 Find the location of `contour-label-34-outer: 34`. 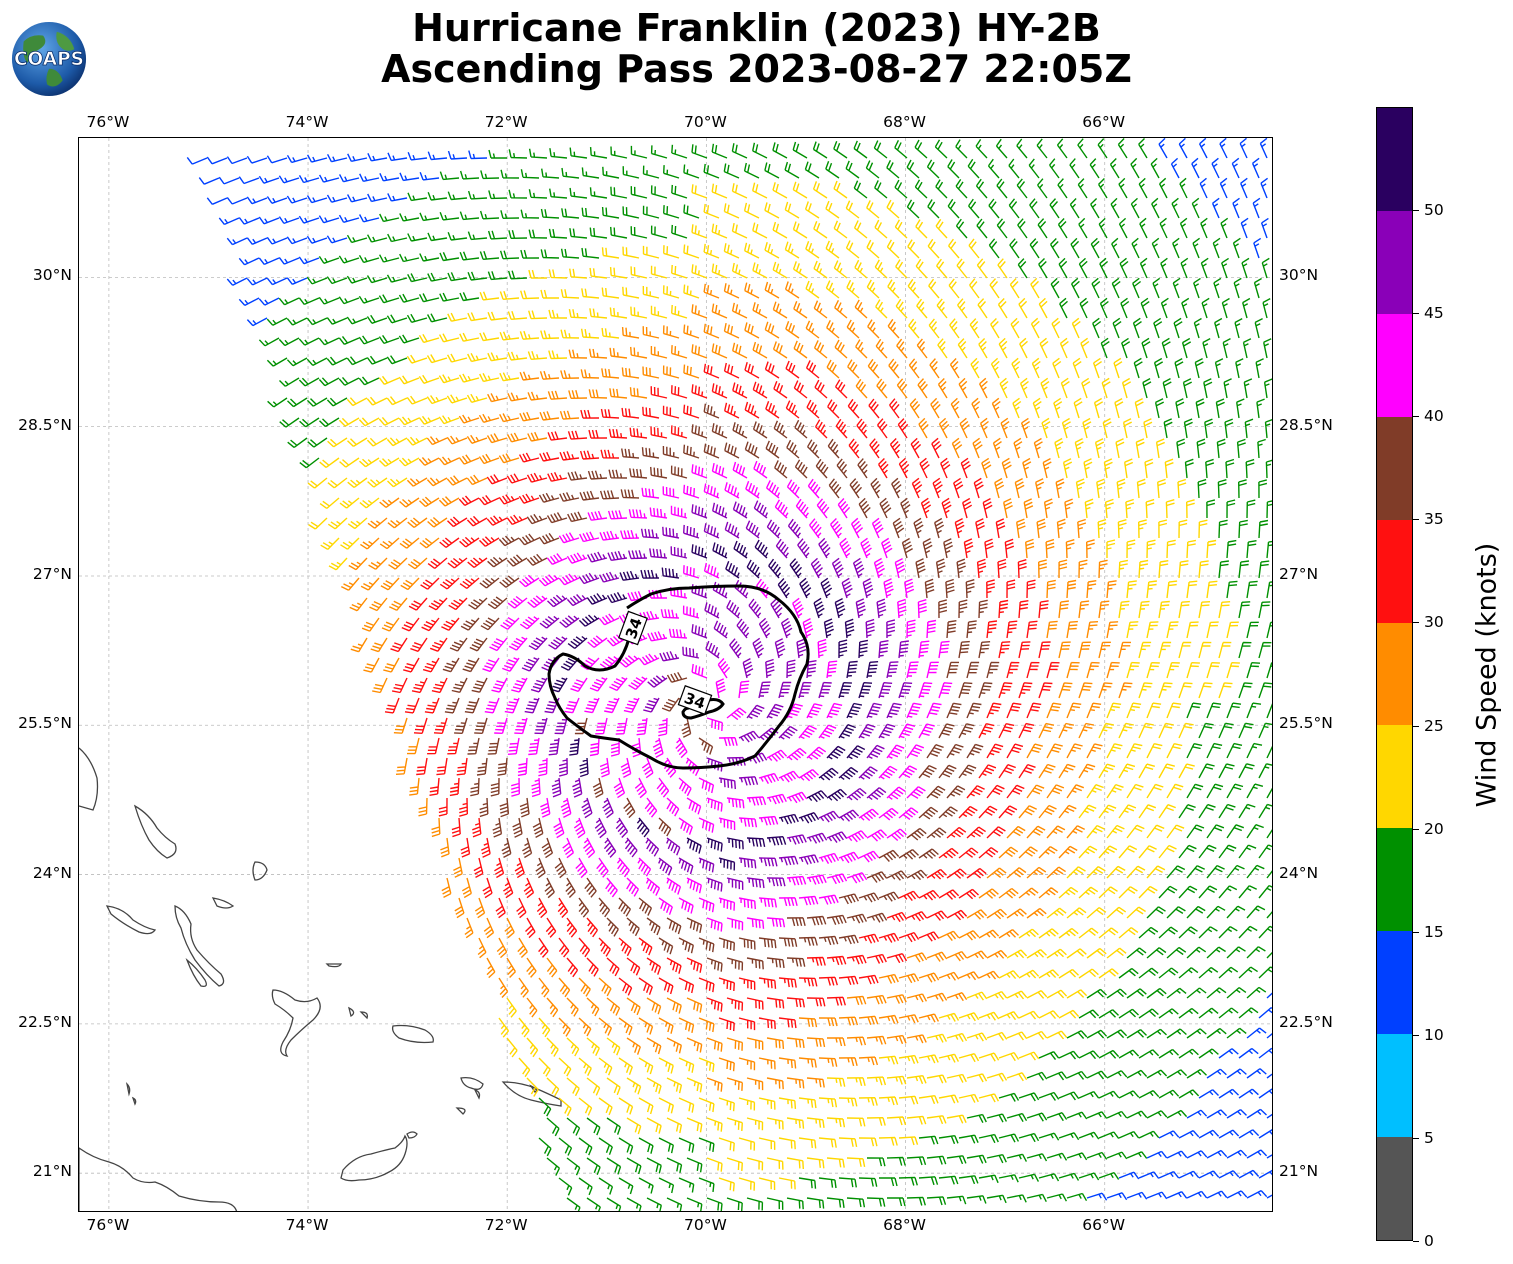

contour-label-34-outer: 34 is located at coordinates (633, 628).